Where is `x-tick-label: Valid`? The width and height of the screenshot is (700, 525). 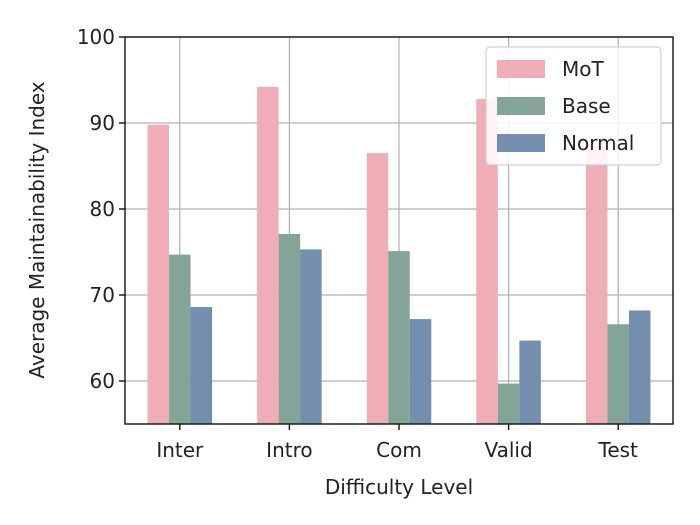 x-tick-label: Valid is located at coordinates (508, 450).